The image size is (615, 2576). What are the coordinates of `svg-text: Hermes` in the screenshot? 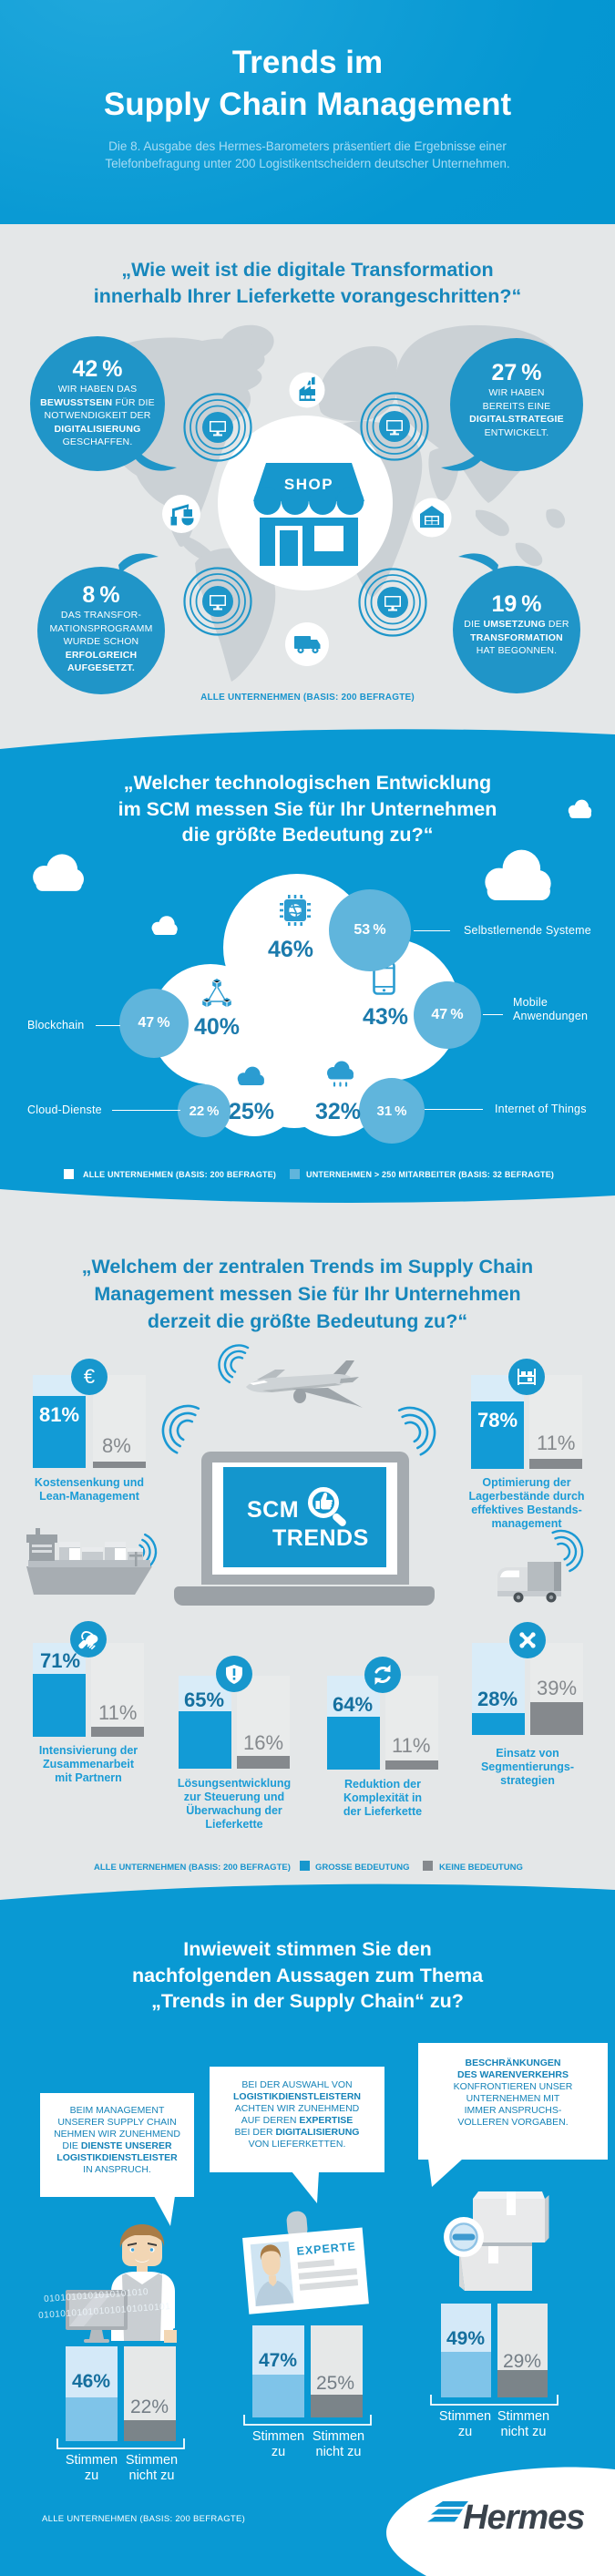 It's located at (523, 2518).